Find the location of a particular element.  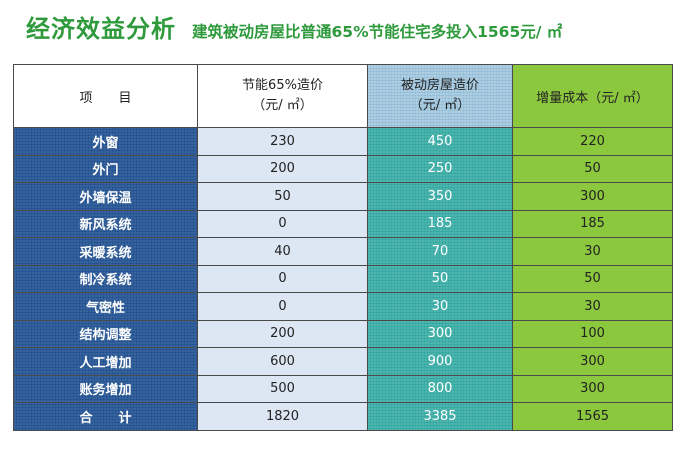

table-row: 制冷系统 0 50 50 is located at coordinates (343, 278).